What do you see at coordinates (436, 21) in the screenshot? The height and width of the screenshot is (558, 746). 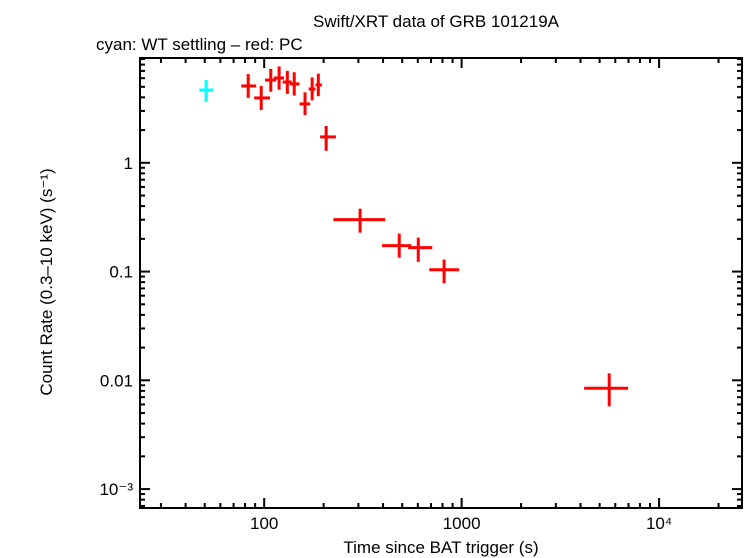 I see `chart-title: Swift/XRT data of GRB 101219A` at bounding box center [436, 21].